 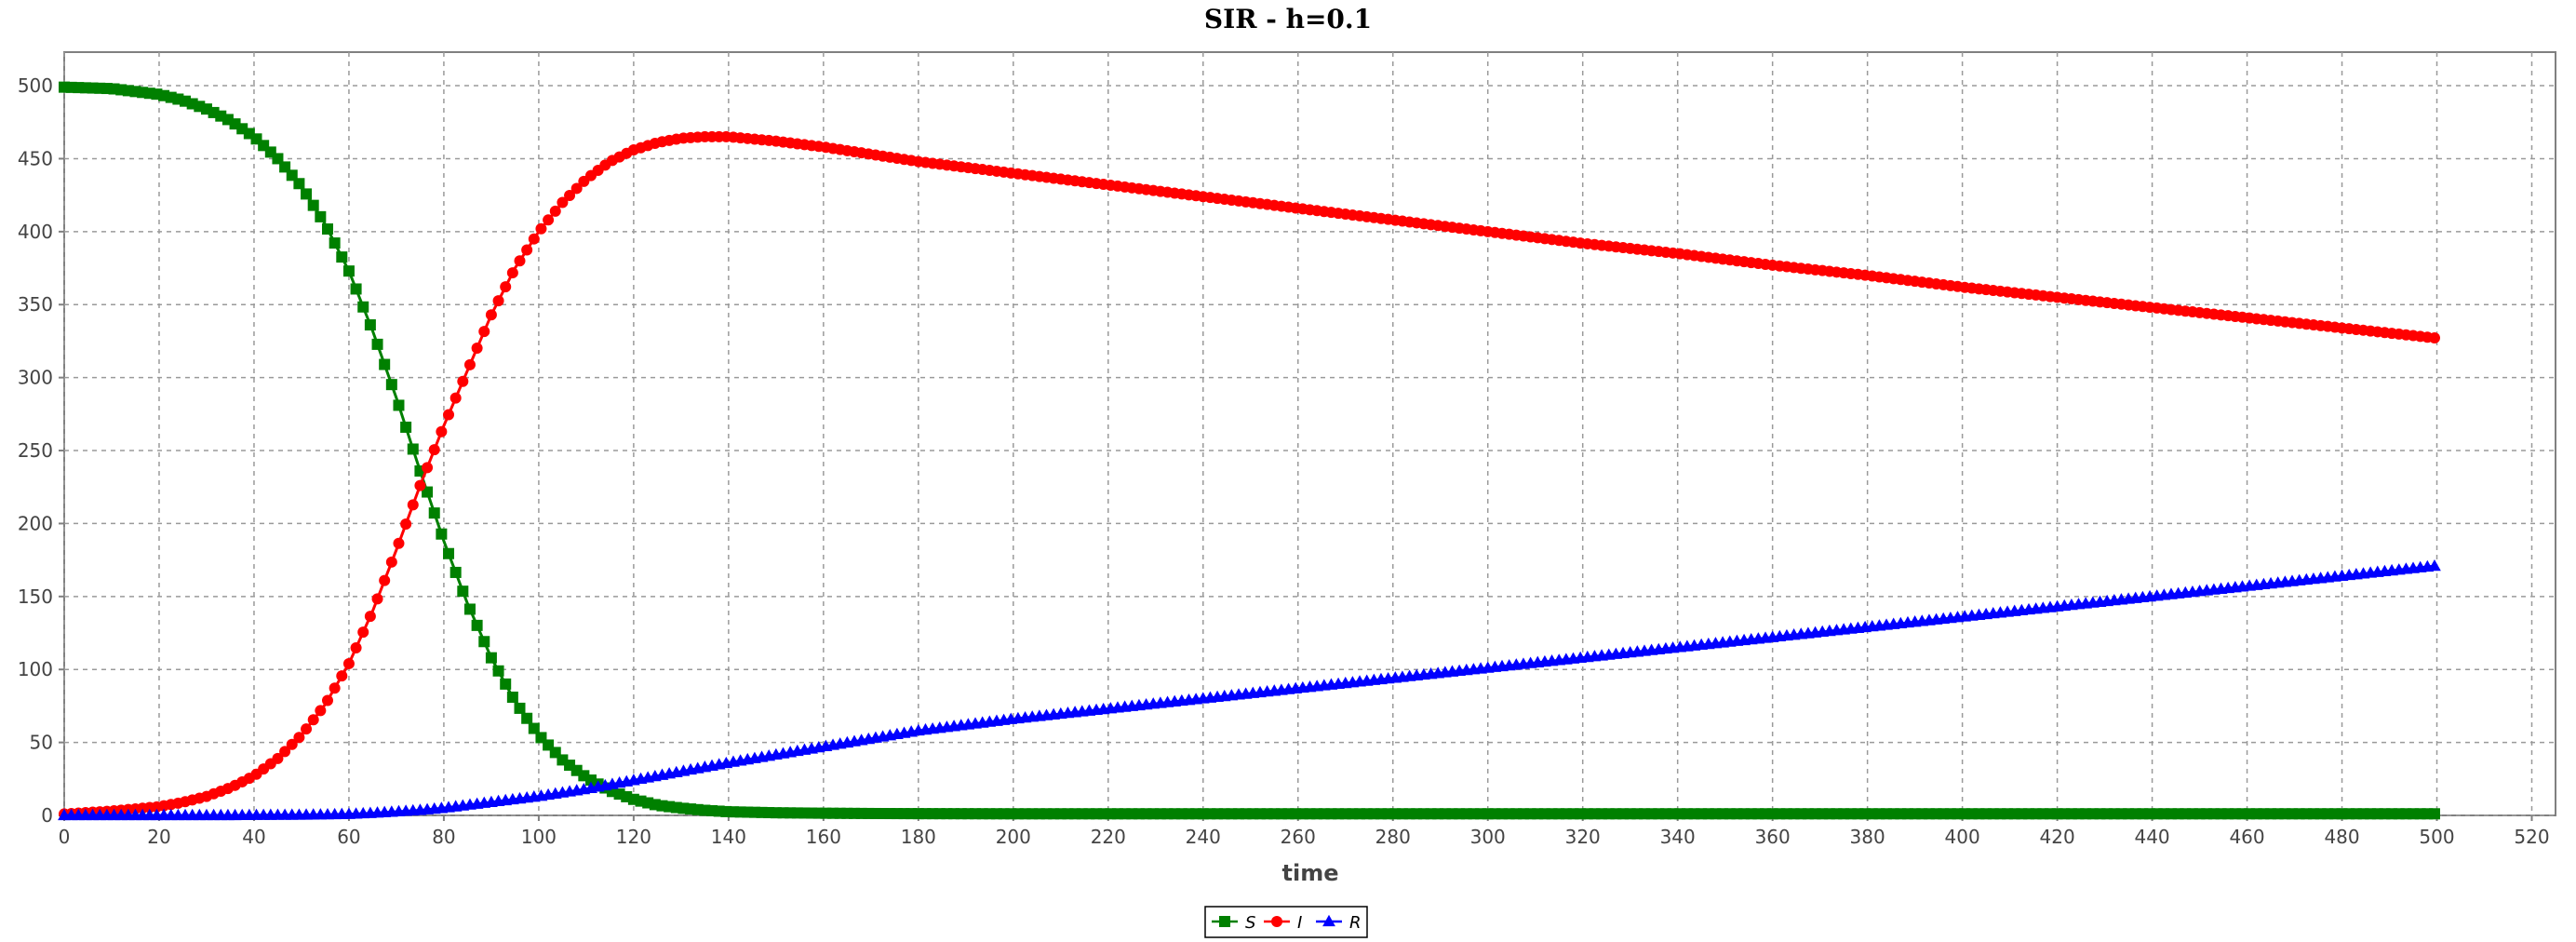 I want to click on legend-item-R: R, so click(x=1339, y=923).